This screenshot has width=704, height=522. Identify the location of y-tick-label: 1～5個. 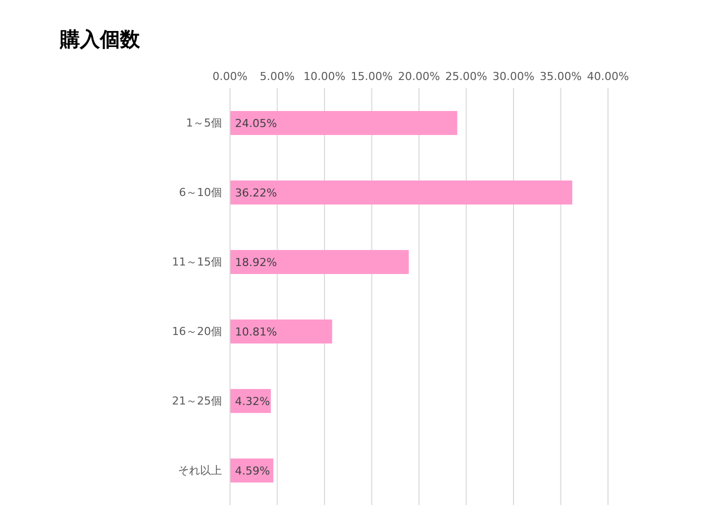
(204, 123).